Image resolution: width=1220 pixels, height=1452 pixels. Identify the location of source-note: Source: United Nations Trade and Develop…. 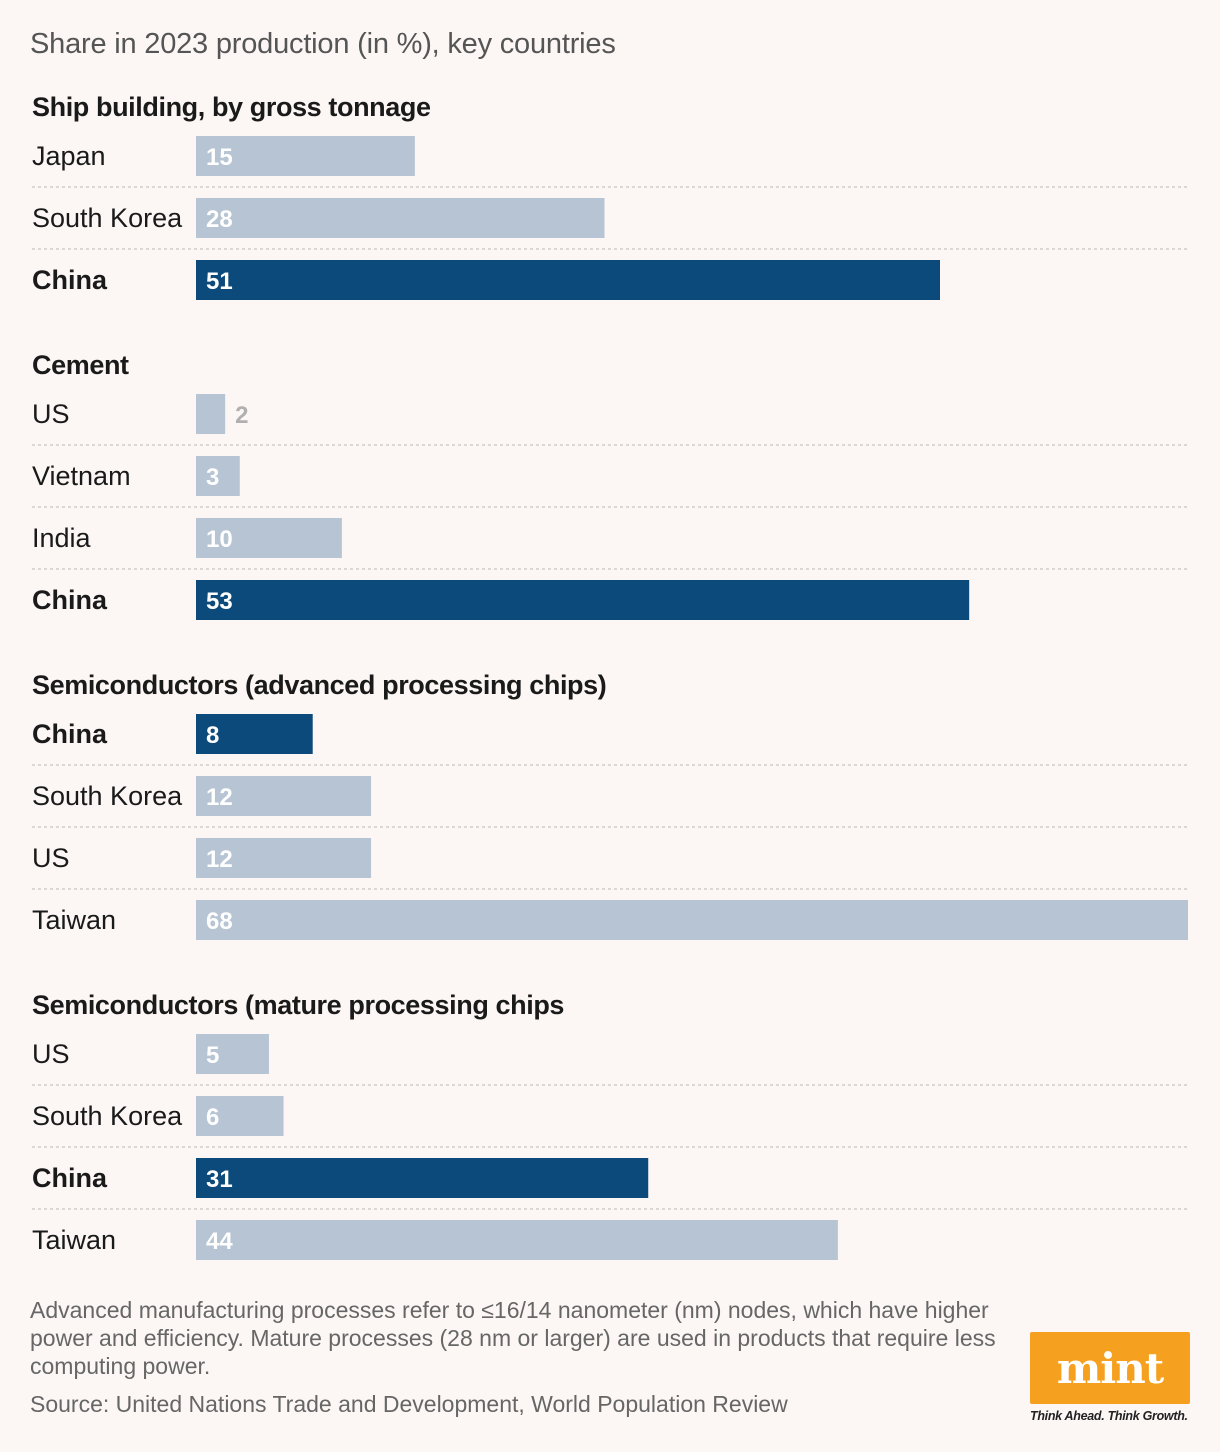
(409, 1404).